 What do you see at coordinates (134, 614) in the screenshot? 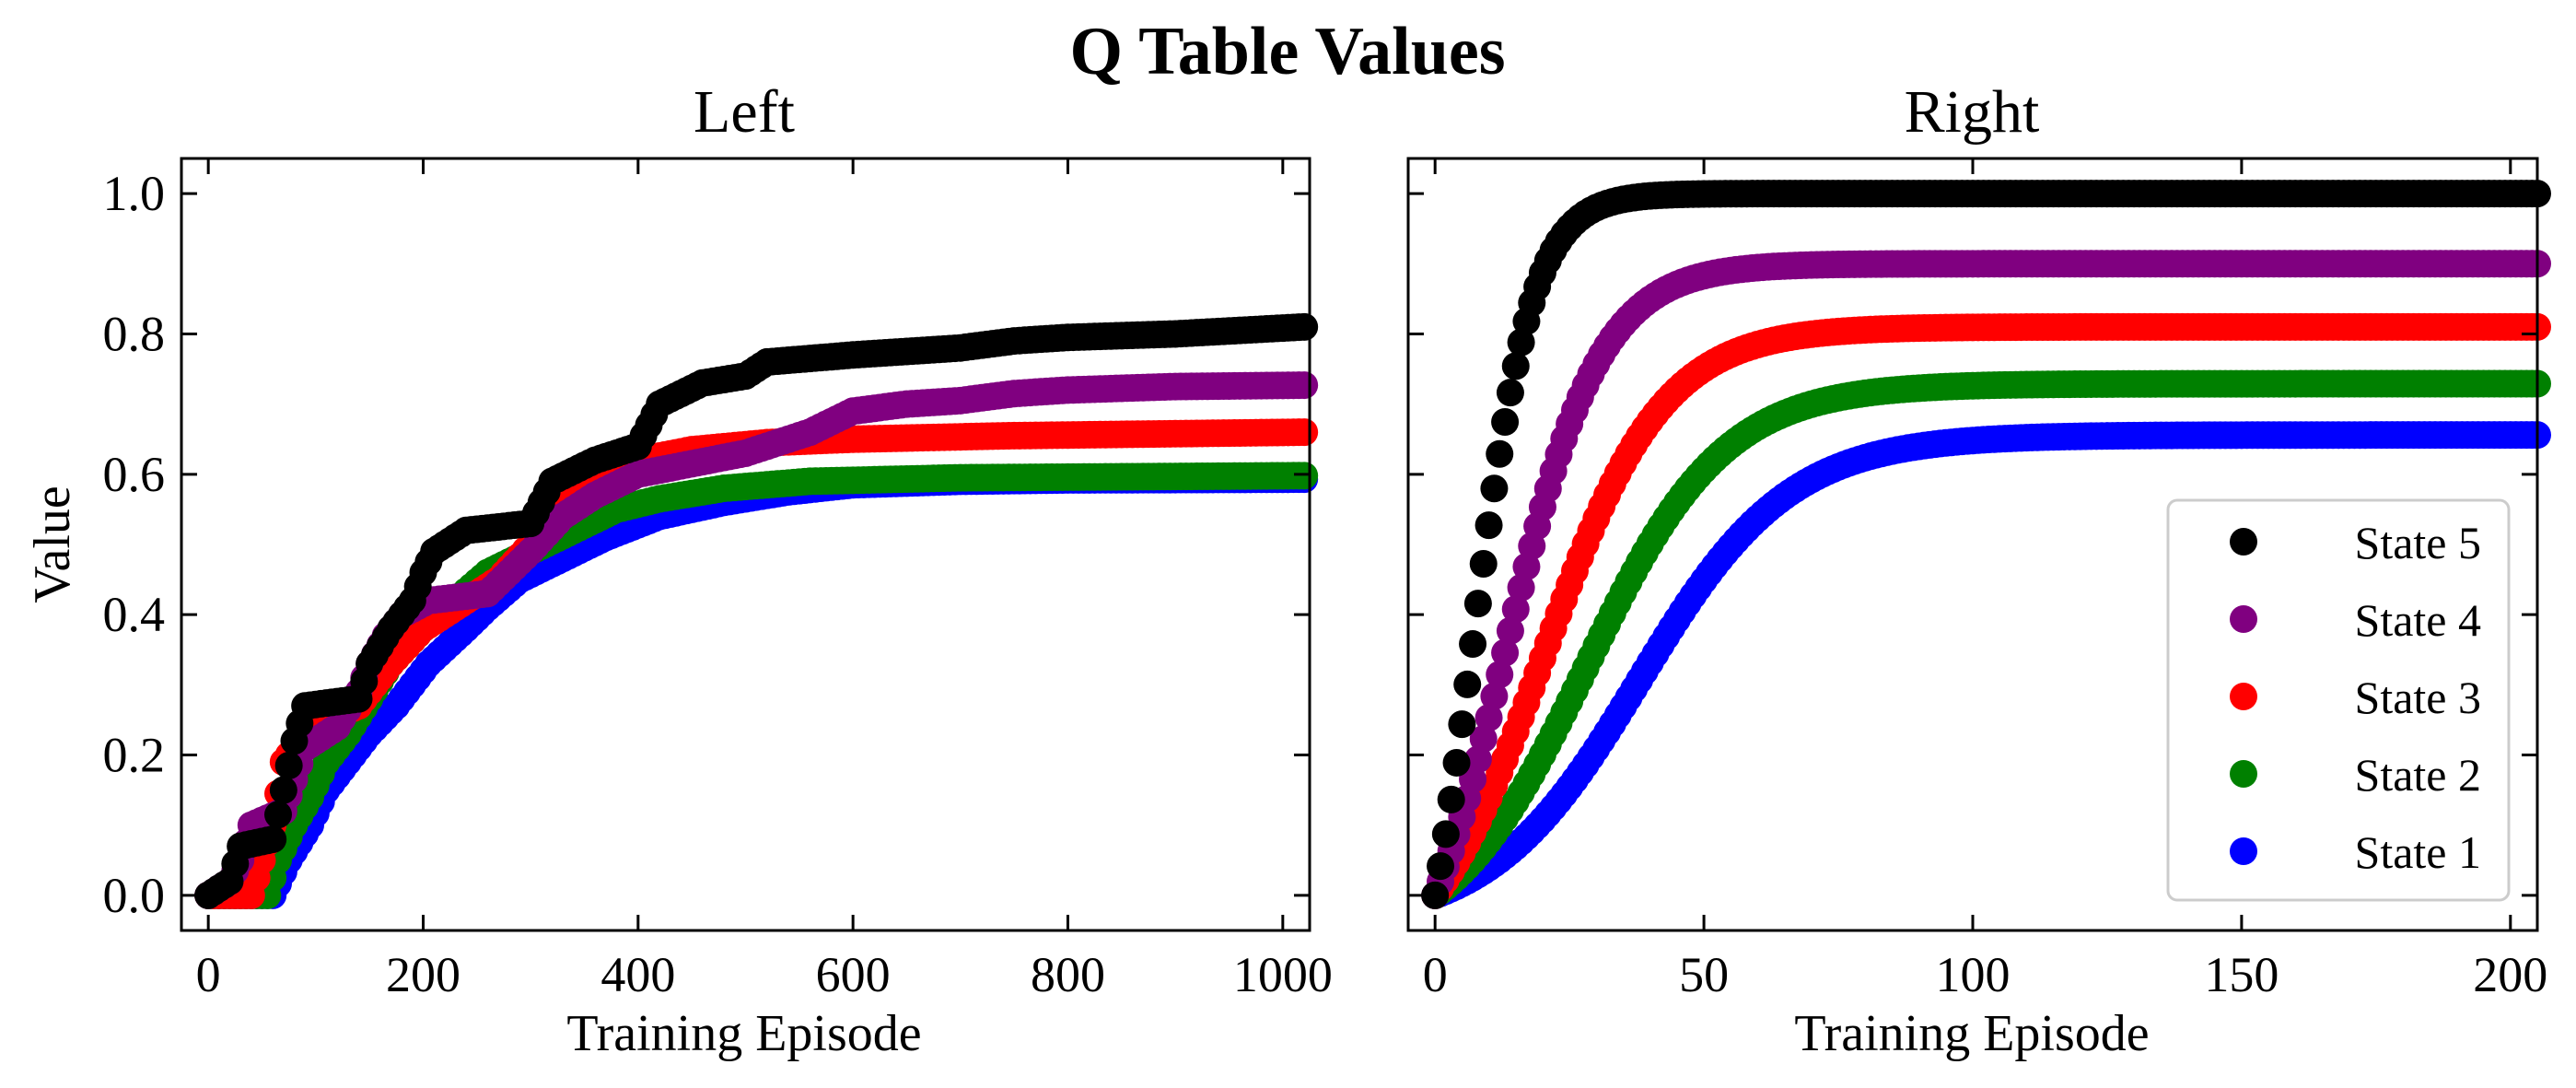
I see `y-tick-label: 0.4` at bounding box center [134, 614].